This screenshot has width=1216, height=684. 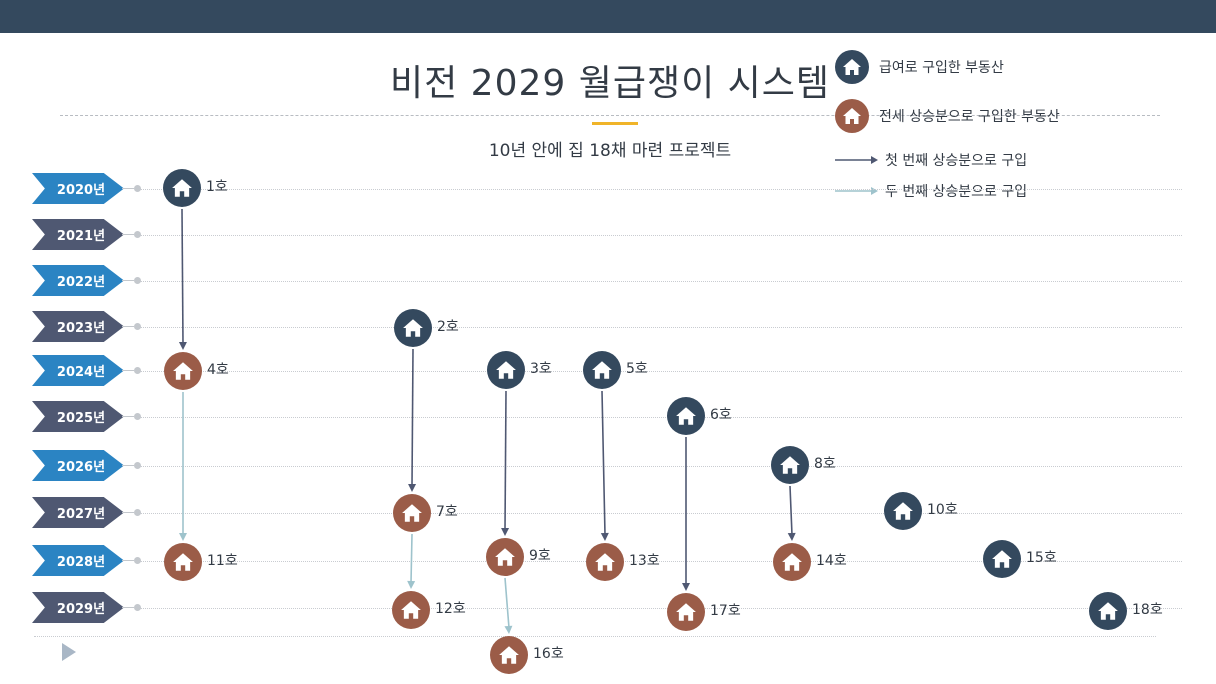 I want to click on year-tag: 2029년, so click(x=78, y=607).